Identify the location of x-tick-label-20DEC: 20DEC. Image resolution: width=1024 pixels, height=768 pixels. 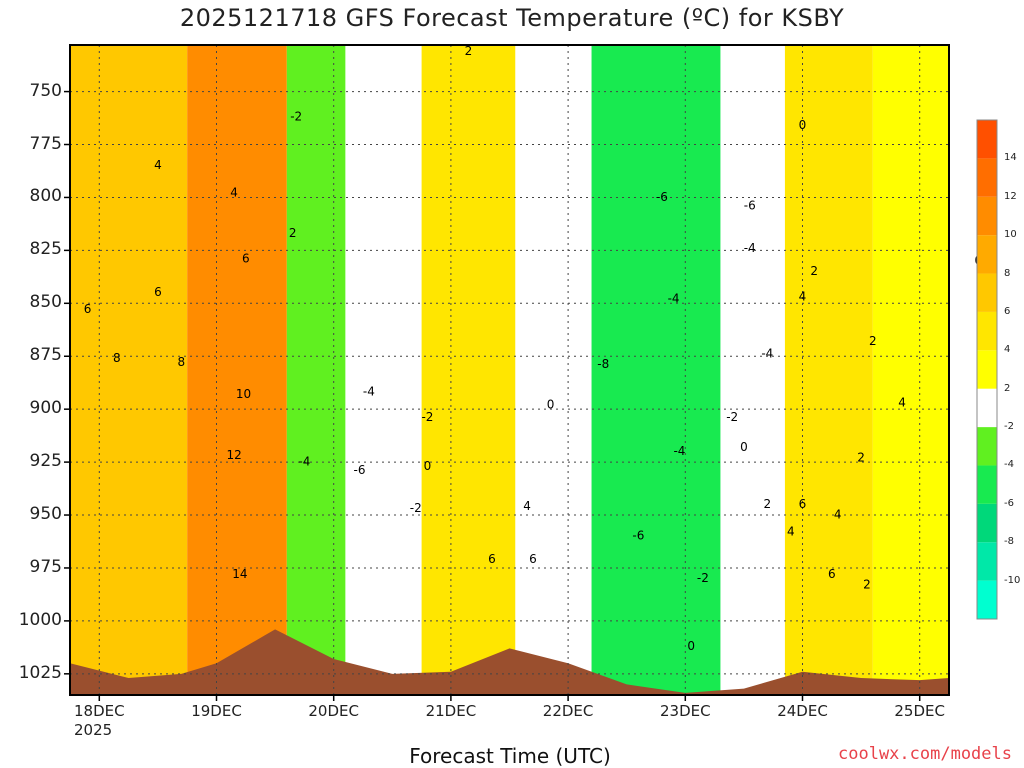
(333, 711).